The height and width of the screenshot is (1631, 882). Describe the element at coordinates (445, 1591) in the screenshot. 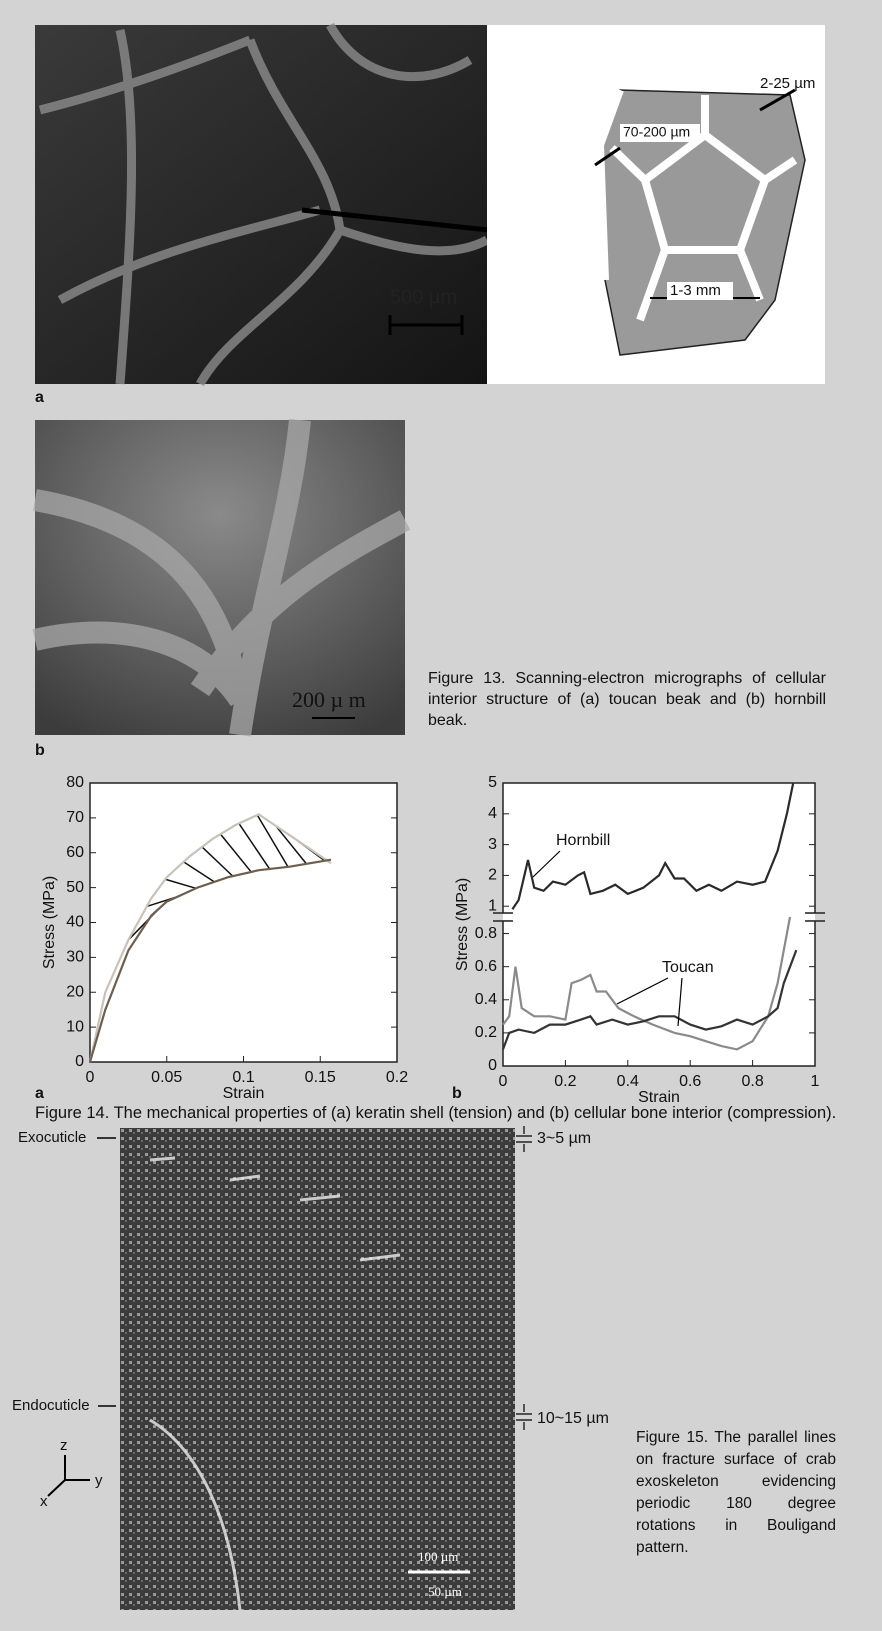

I see `scale-label: 50 µm` at that location.